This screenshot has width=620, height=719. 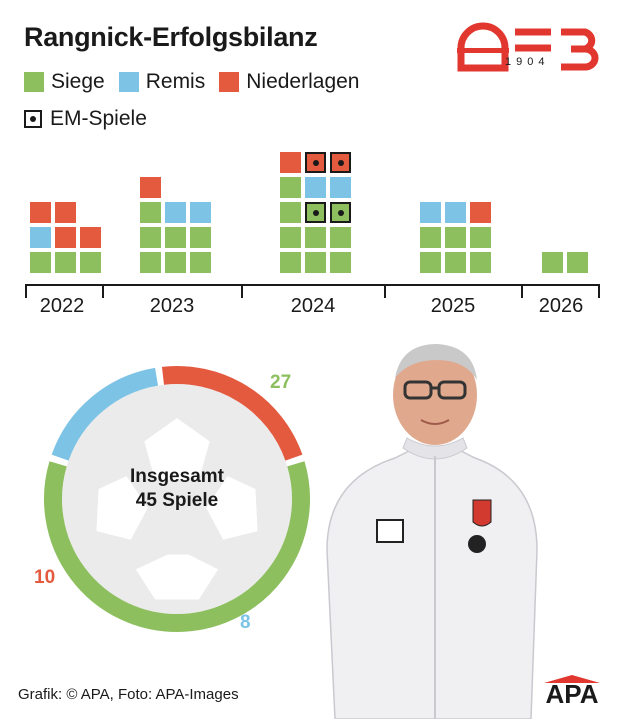 I want to click on legend-label-remis: Remis, so click(x=175, y=81).